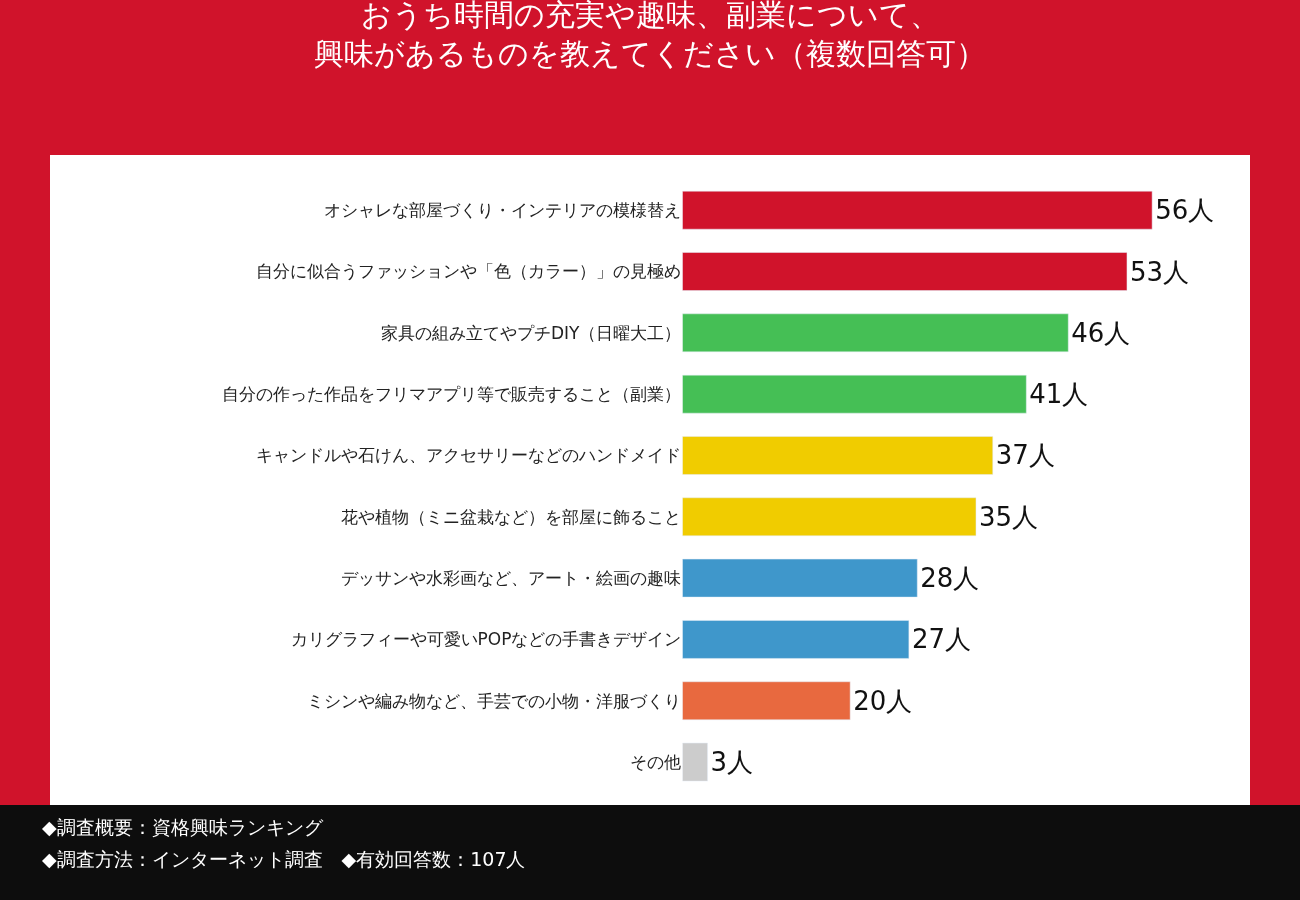 This screenshot has width=1300, height=900. Describe the element at coordinates (452, 394) in the screenshot. I see `y-tick-label: 自分の作った作品をフリマアプリ等で販売すること（副業）` at that location.